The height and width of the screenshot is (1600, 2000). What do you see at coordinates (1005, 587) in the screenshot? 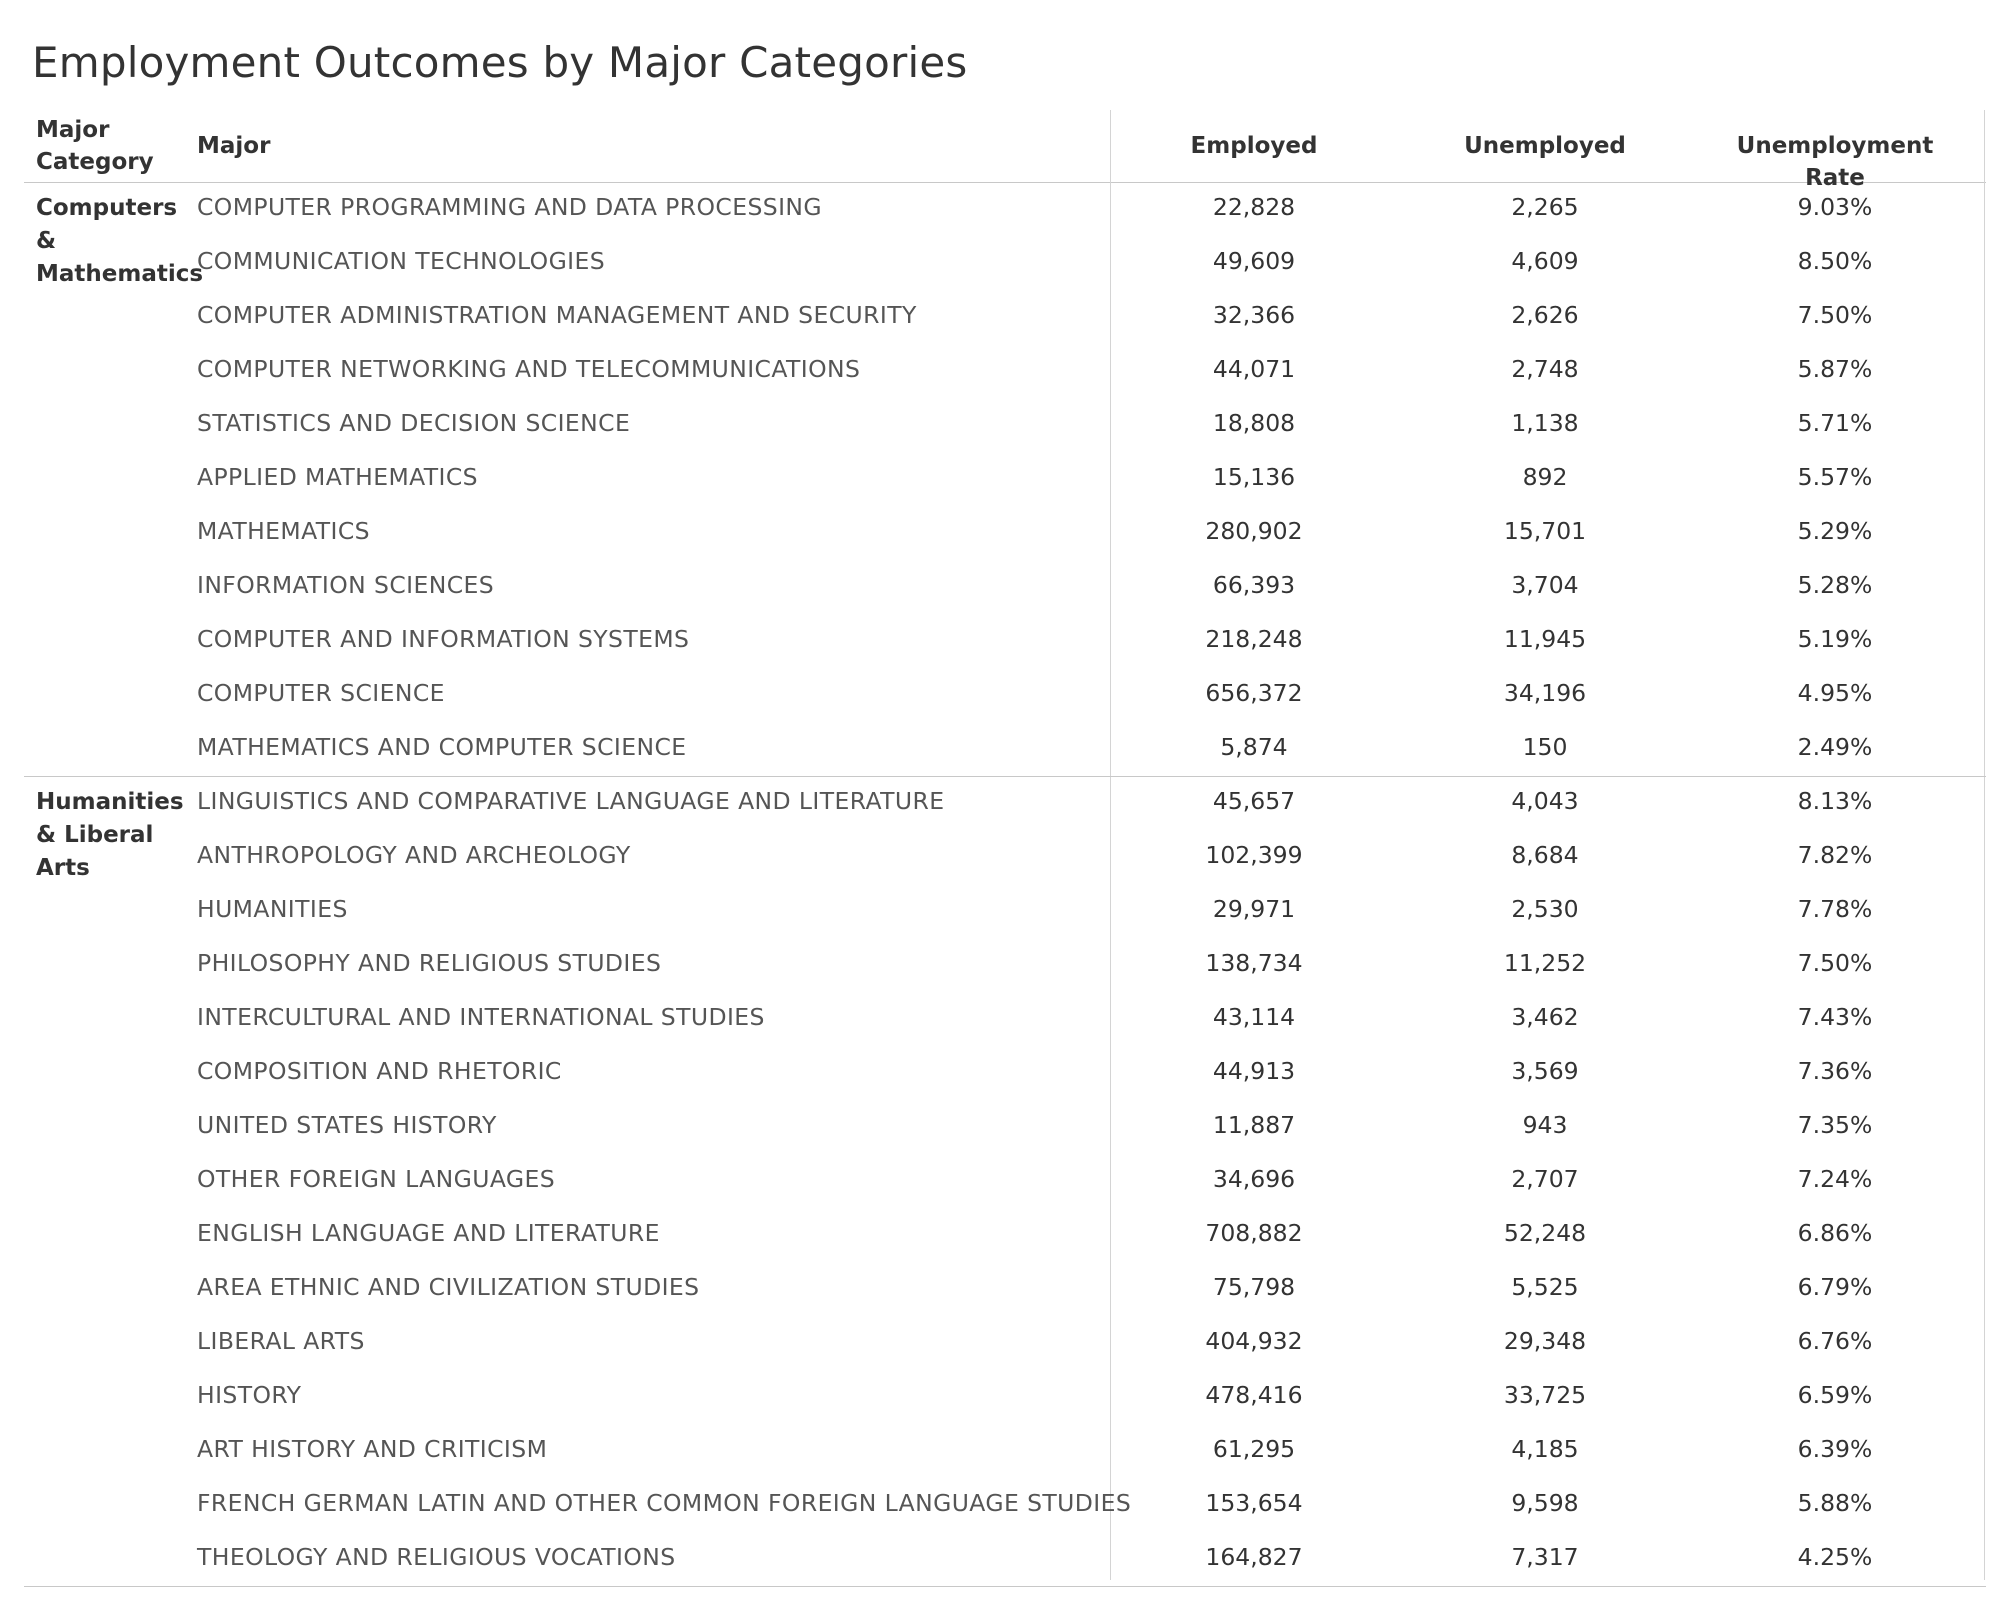
I see `table-row: INFORMATION SCIENCES 66,393 3,704 5.28%` at bounding box center [1005, 587].